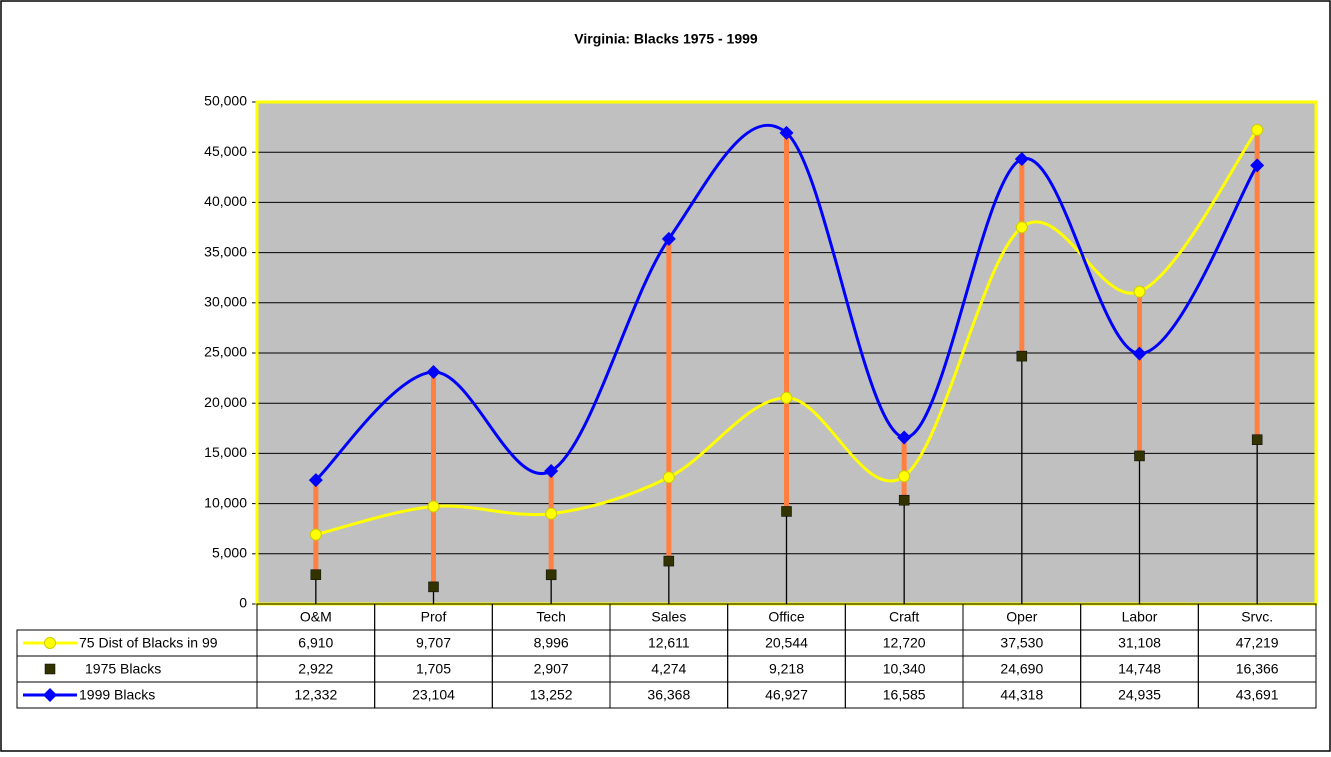 The height and width of the screenshot is (757, 1331). Describe the element at coordinates (123, 669) in the screenshot. I see `legend-label: 1975 Blacks` at that location.